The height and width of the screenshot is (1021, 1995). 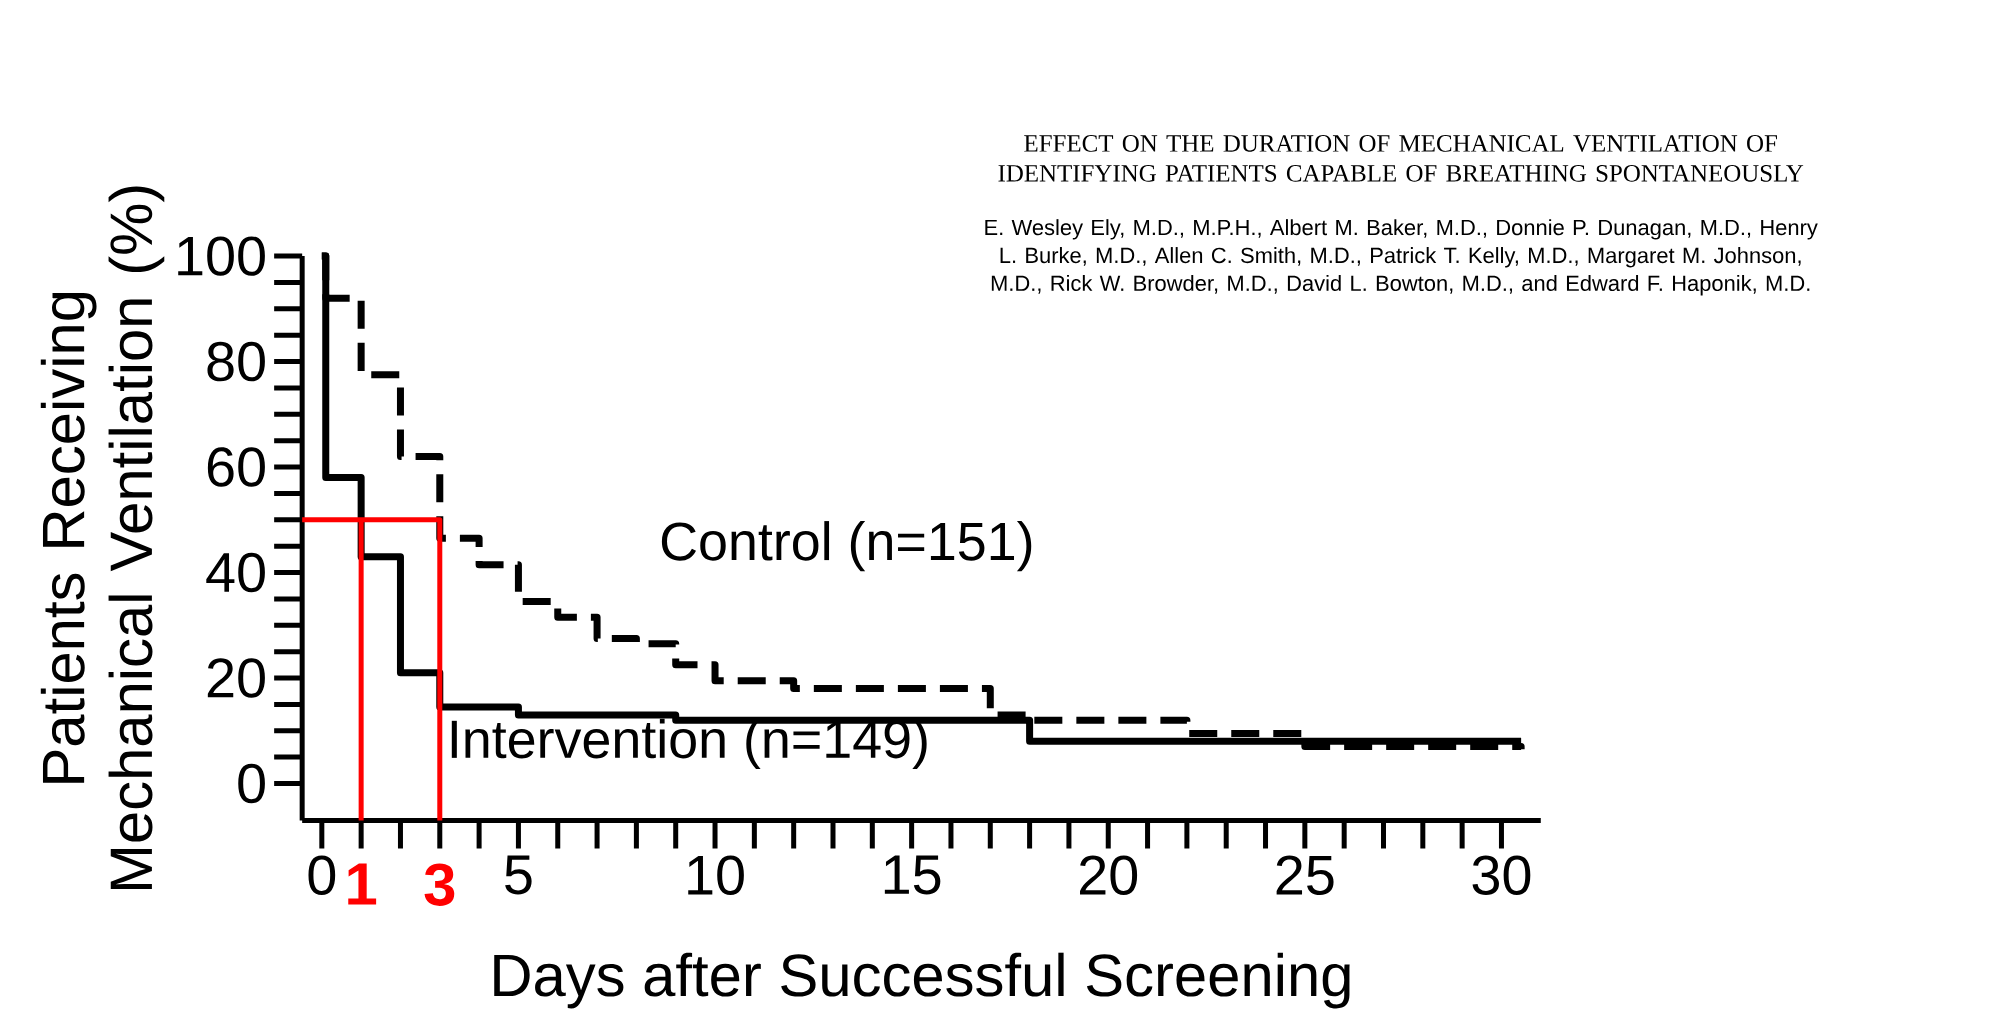 What do you see at coordinates (1305, 875) in the screenshot?
I see `x-tick-label: 25` at bounding box center [1305, 875].